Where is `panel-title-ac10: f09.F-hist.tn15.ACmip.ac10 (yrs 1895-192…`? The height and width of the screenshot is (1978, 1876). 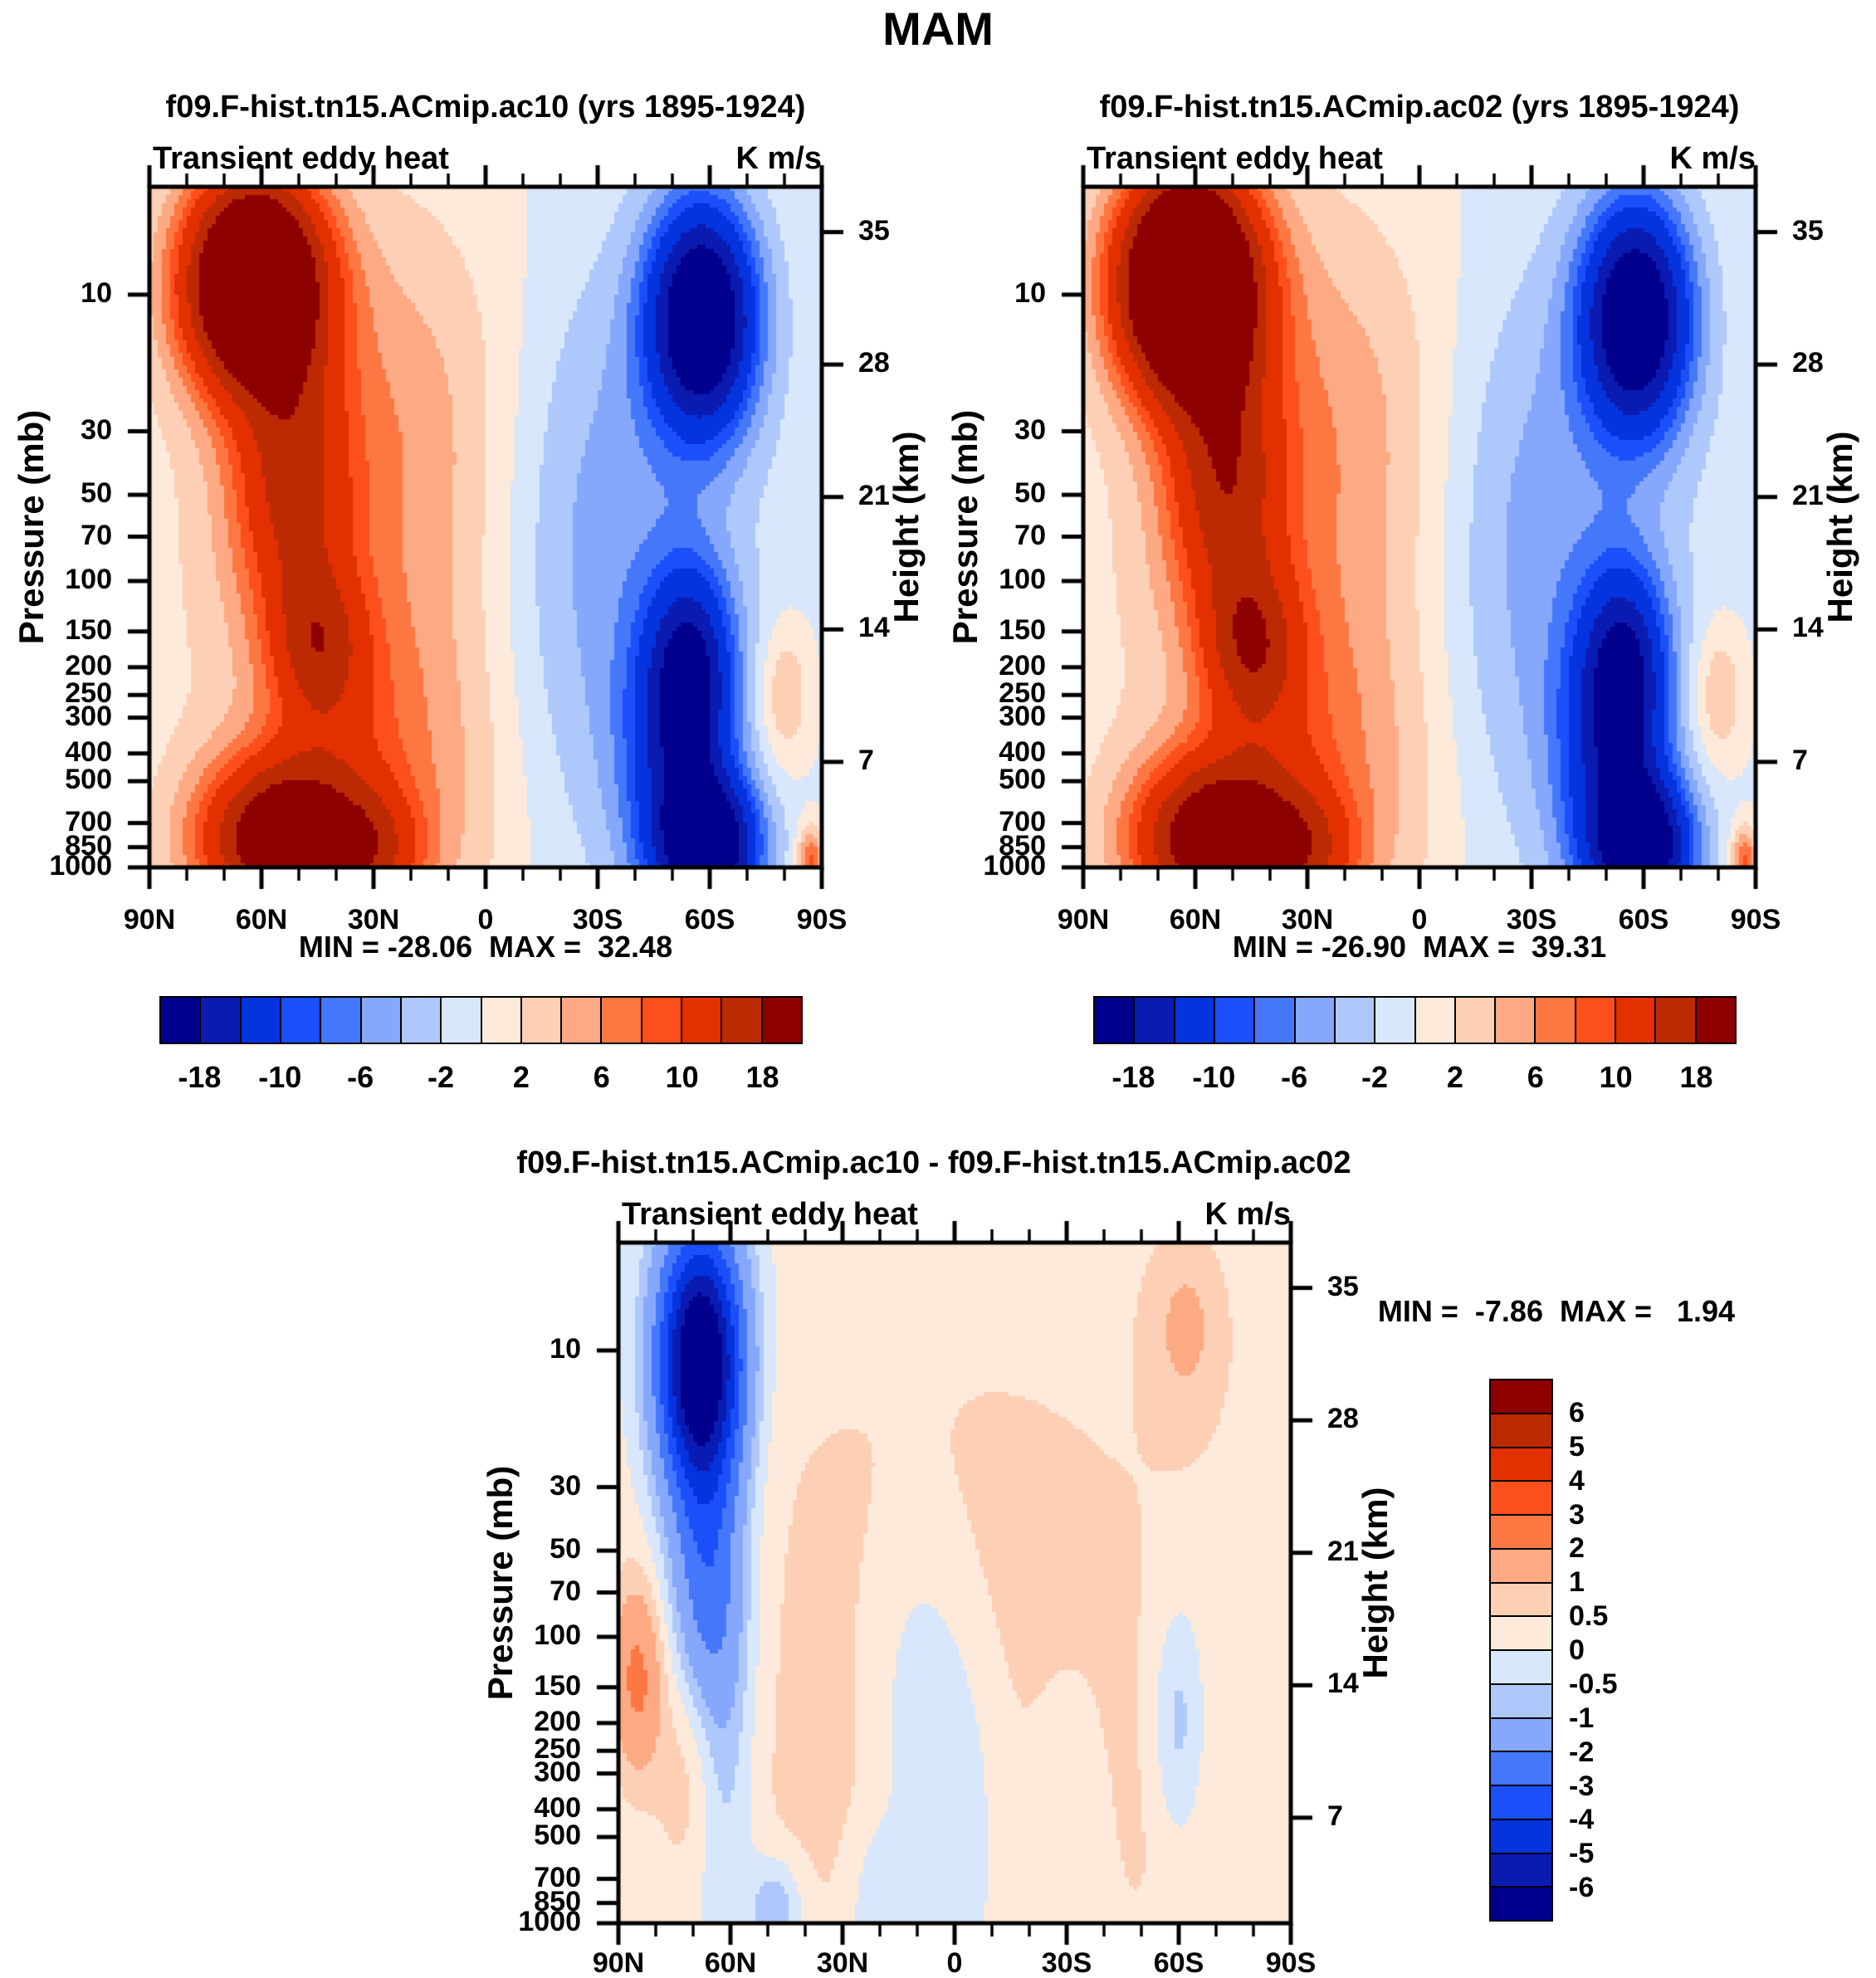
panel-title-ac10: f09.F-hist.tn15.ACmip.ac10 (yrs 1895-192… is located at coordinates (485, 108).